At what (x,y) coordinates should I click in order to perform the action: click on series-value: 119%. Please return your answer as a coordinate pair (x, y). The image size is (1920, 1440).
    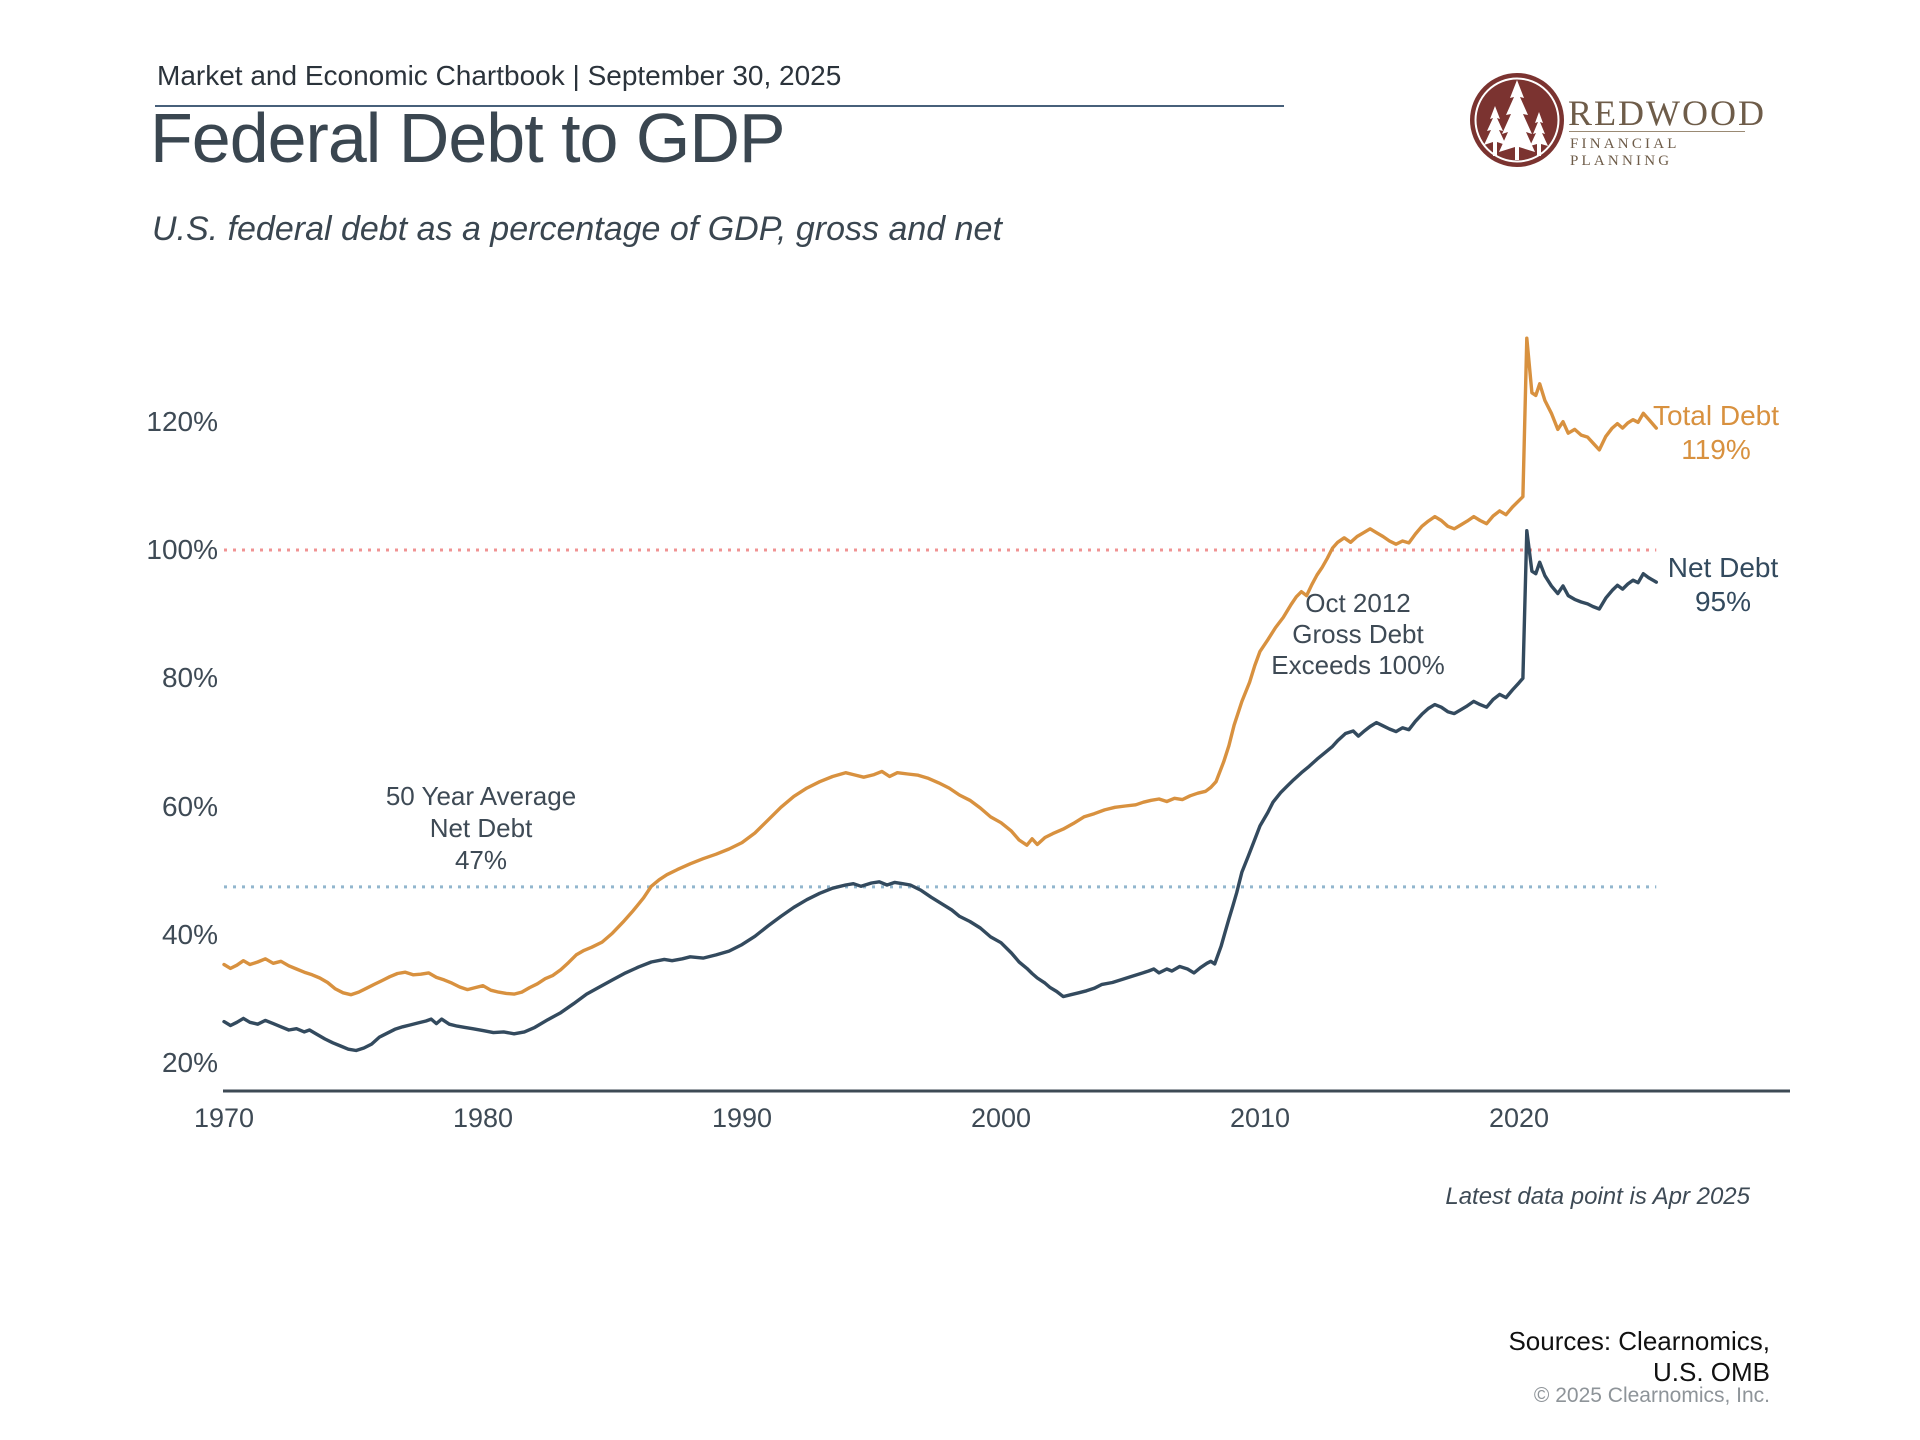
    Looking at the image, I should click on (1716, 449).